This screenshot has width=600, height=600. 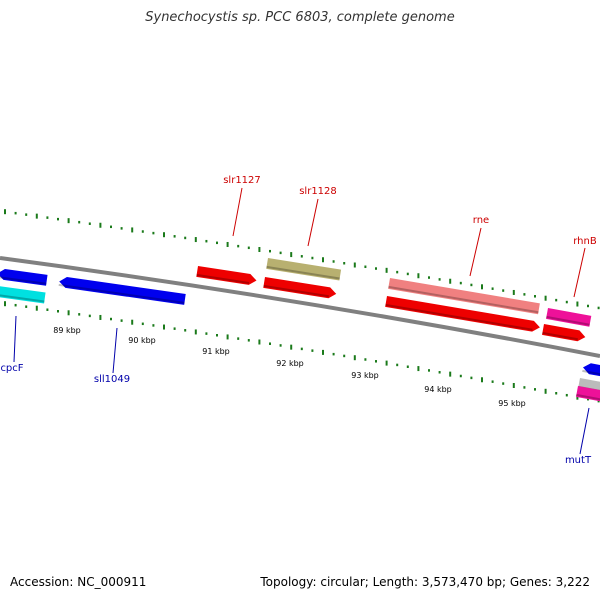 I want to click on gene-label-top: rne, so click(x=481, y=220).